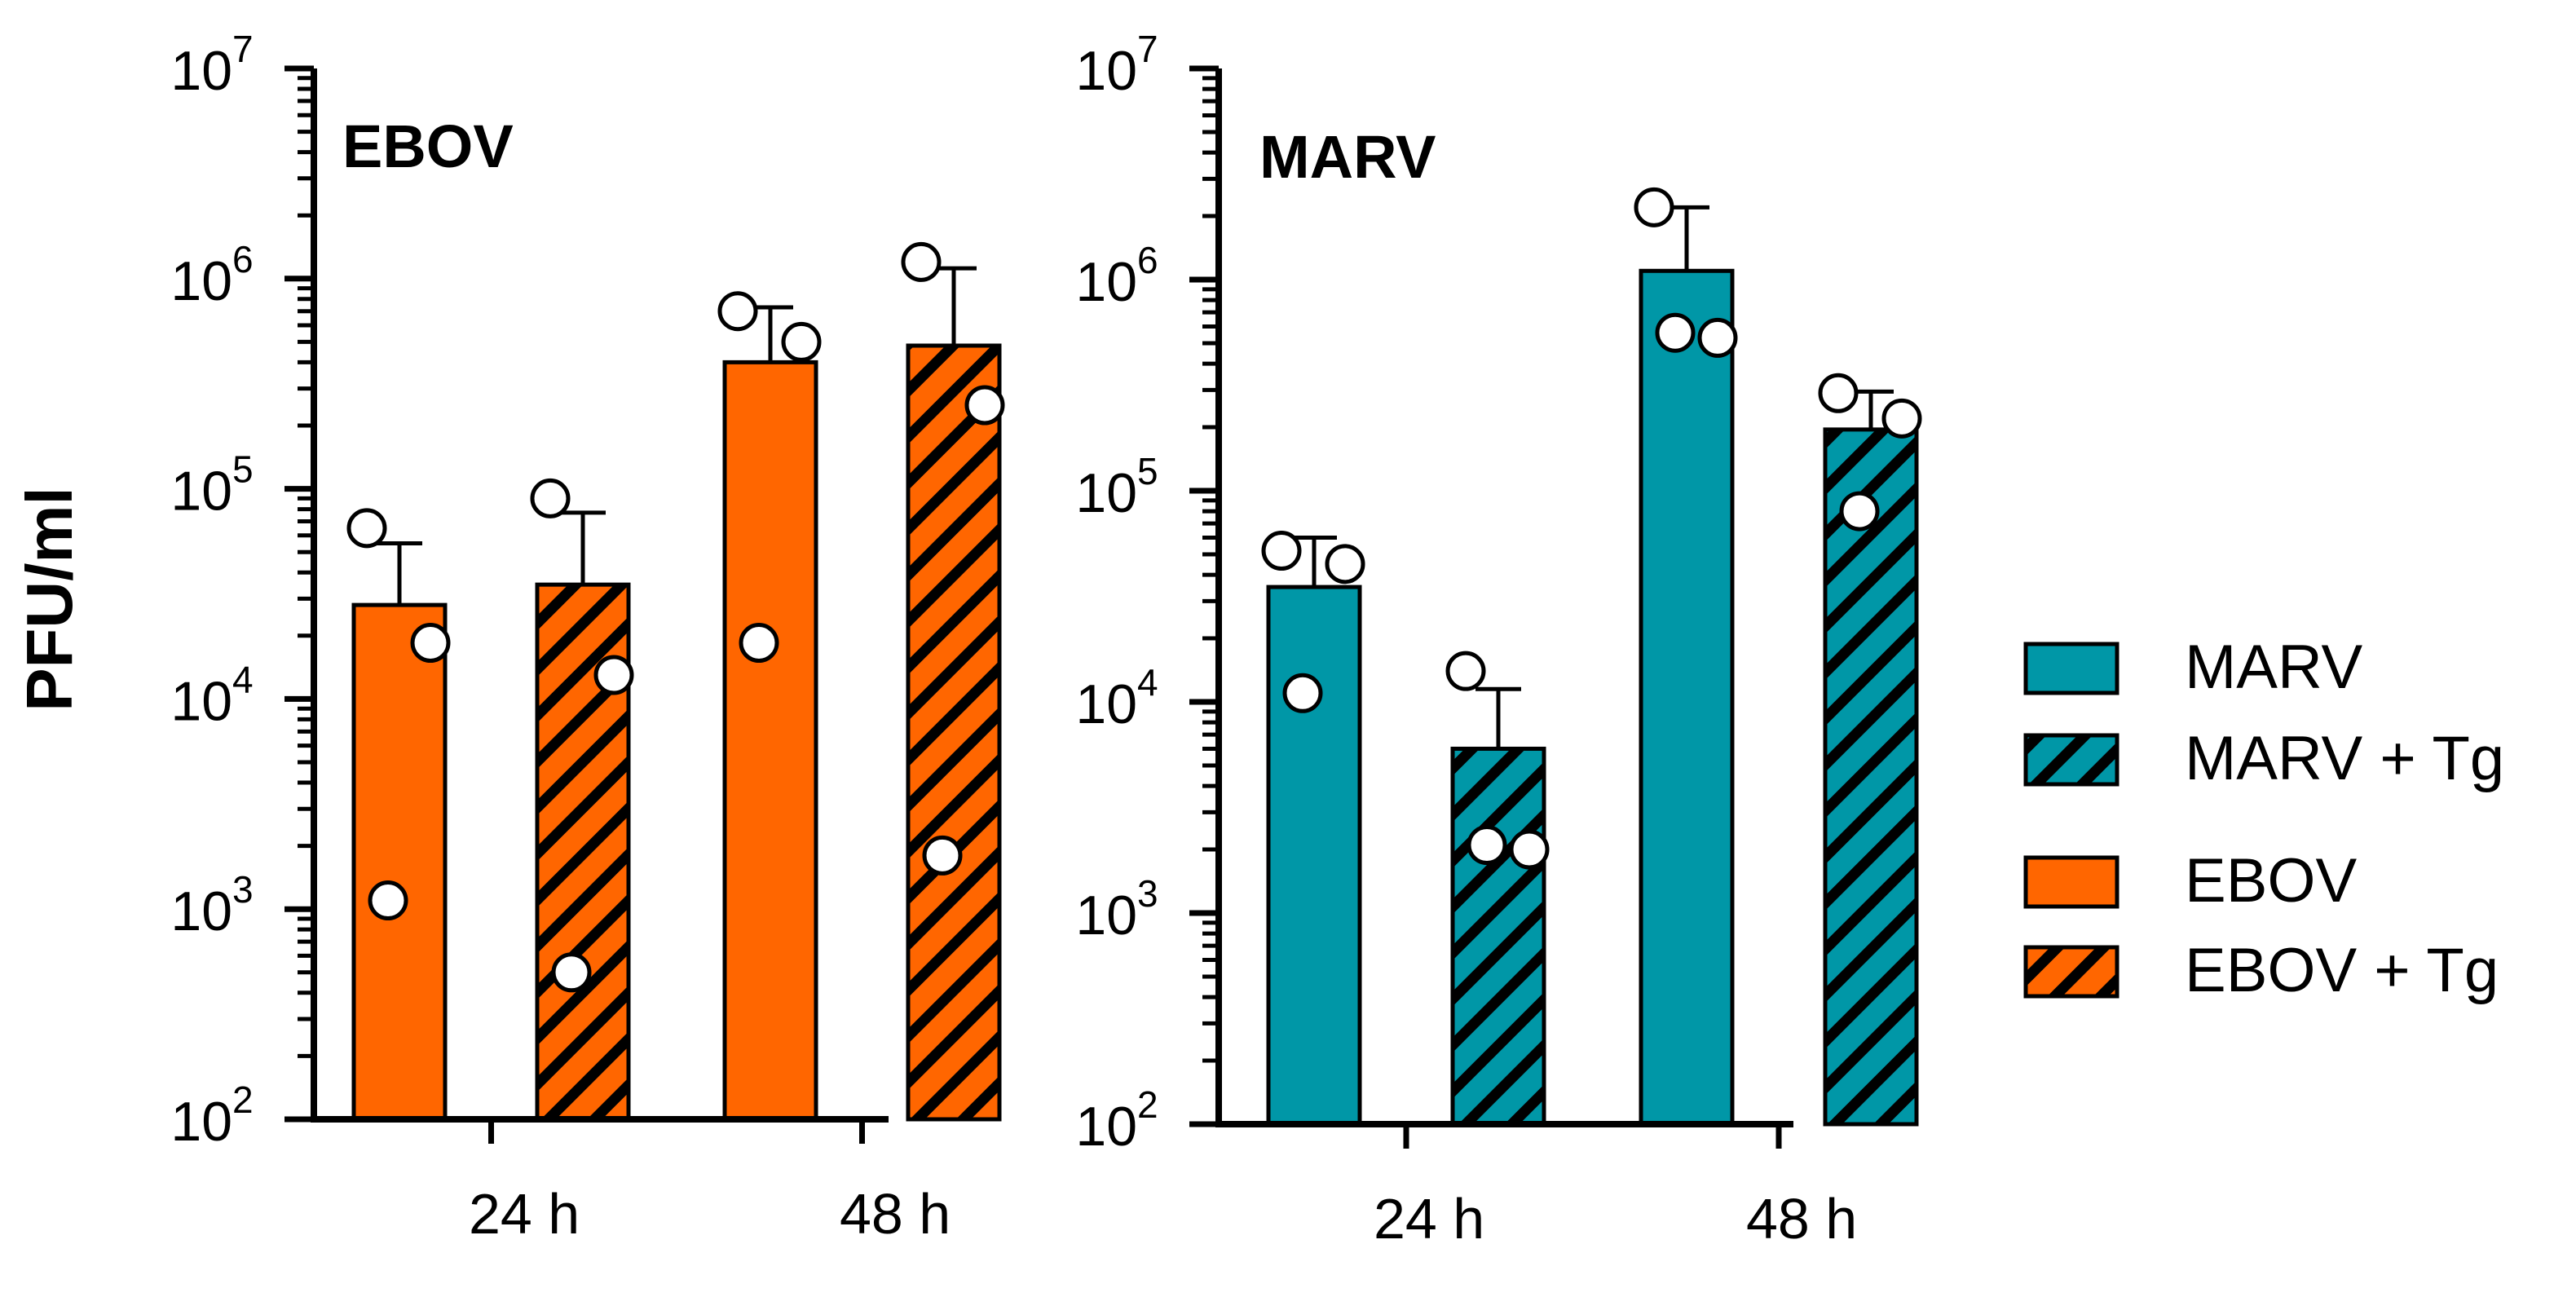  What do you see at coordinates (2342, 971) in the screenshot?
I see `legend-label: EBOV + Tg` at bounding box center [2342, 971].